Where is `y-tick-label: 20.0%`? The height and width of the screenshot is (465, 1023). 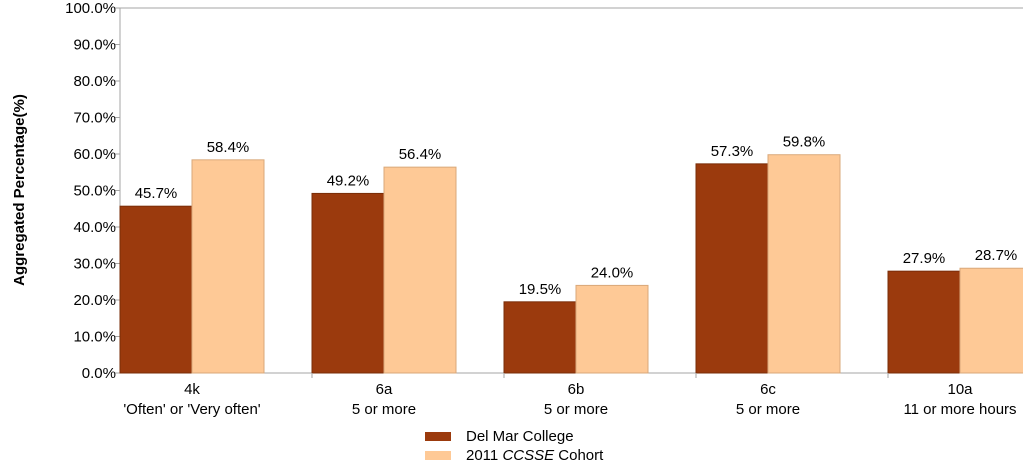
y-tick-label: 20.0% is located at coordinates (94, 300).